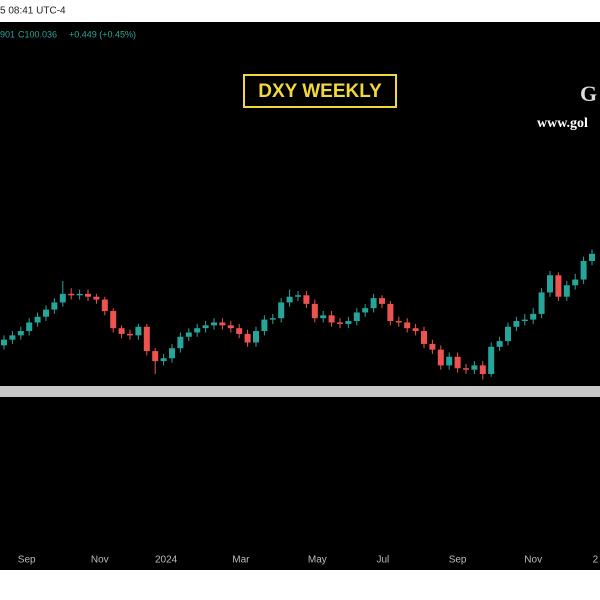 The image size is (600, 600). Describe the element at coordinates (37, 34) in the screenshot. I see `close: C100.036` at that location.